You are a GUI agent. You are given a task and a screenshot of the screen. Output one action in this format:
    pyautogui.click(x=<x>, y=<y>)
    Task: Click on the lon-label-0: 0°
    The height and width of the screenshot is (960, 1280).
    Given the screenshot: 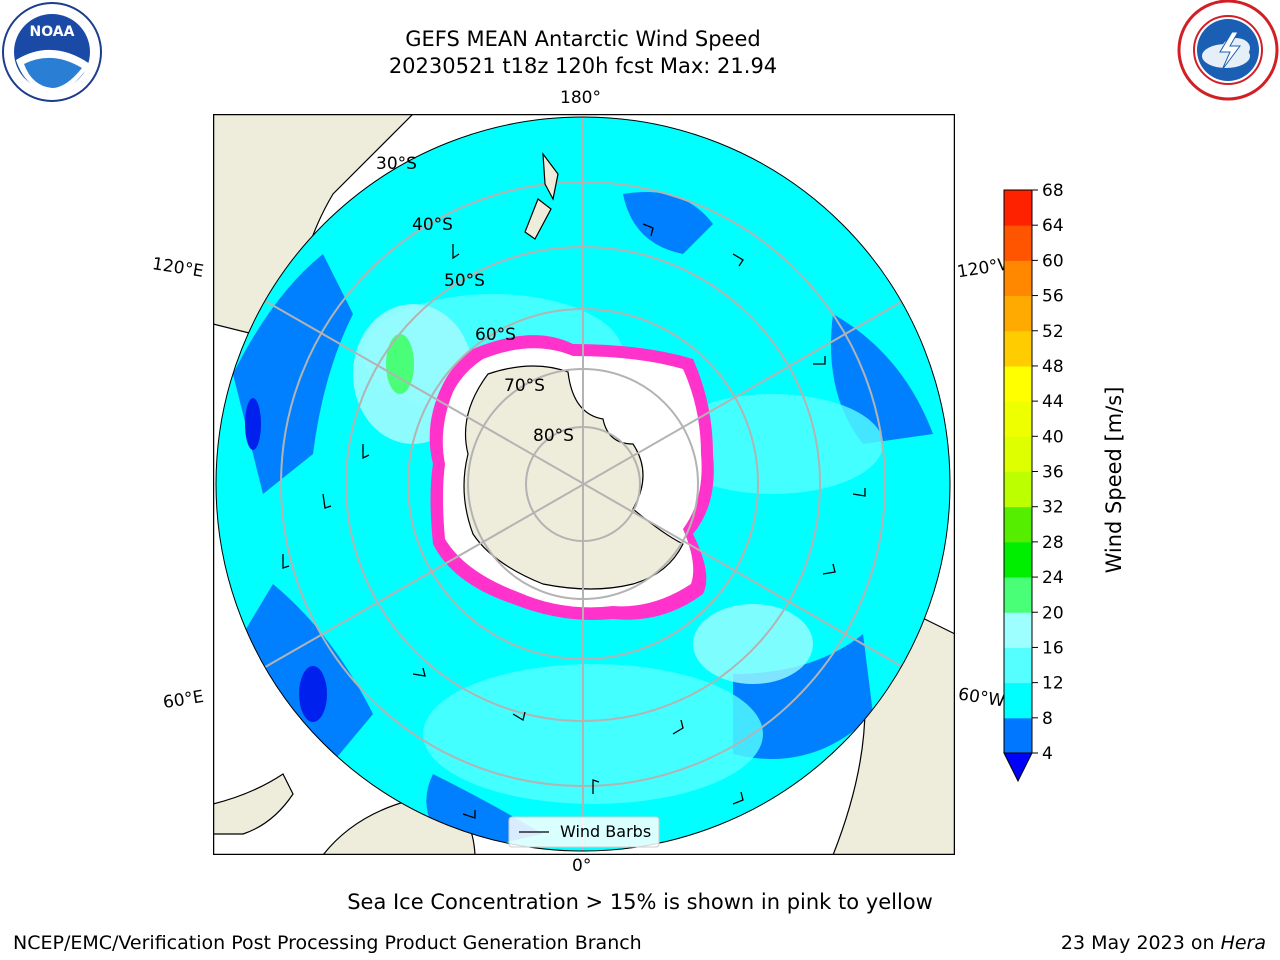 What is the action you would take?
    pyautogui.click(x=582, y=866)
    